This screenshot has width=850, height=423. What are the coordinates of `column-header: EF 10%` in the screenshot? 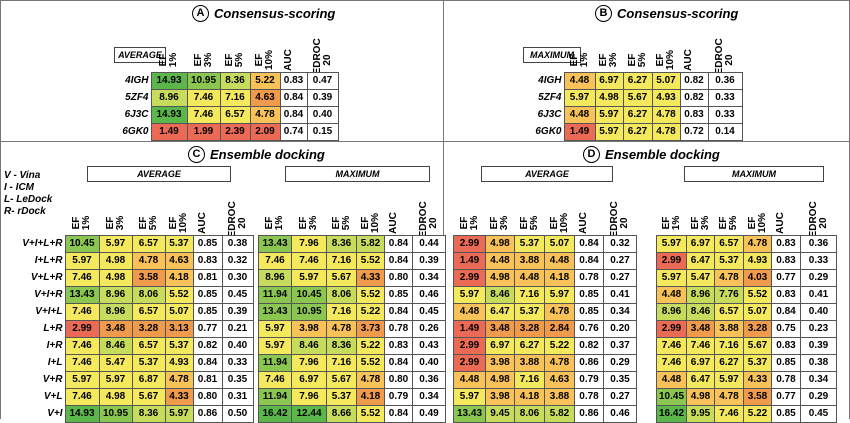 It's located at (371, 209).